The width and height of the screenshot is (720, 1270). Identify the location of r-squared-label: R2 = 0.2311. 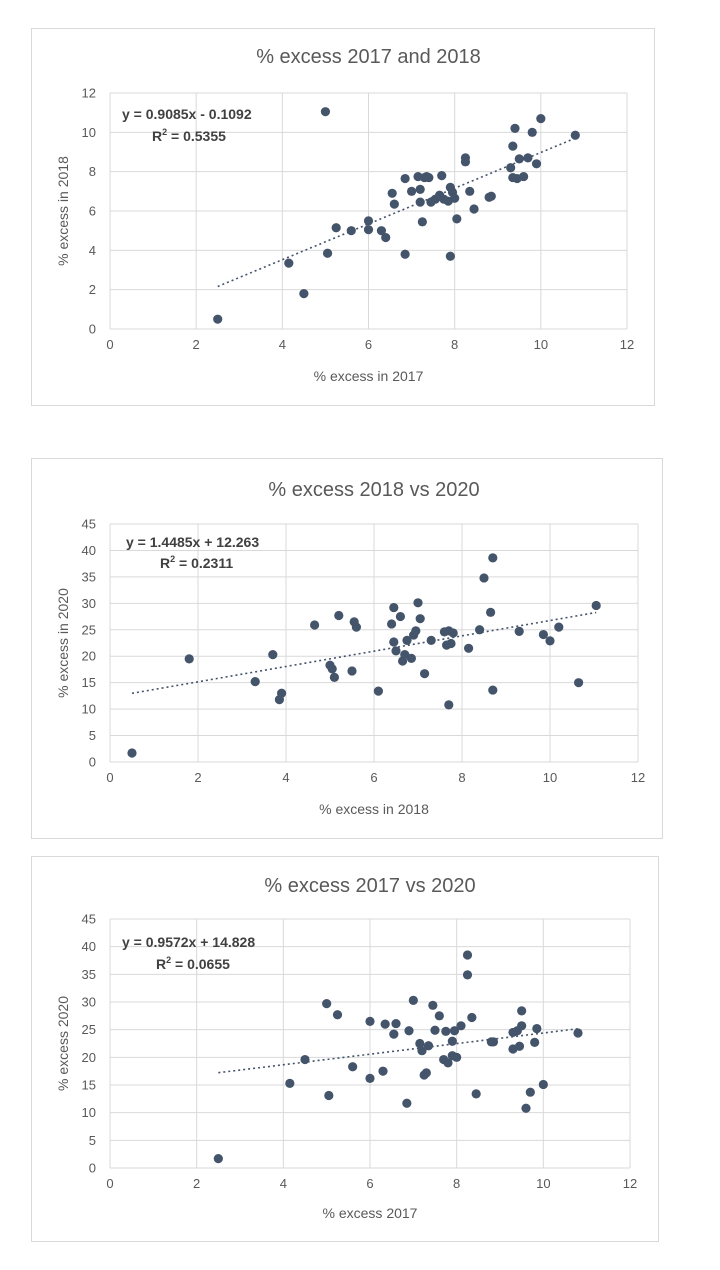
(196, 562).